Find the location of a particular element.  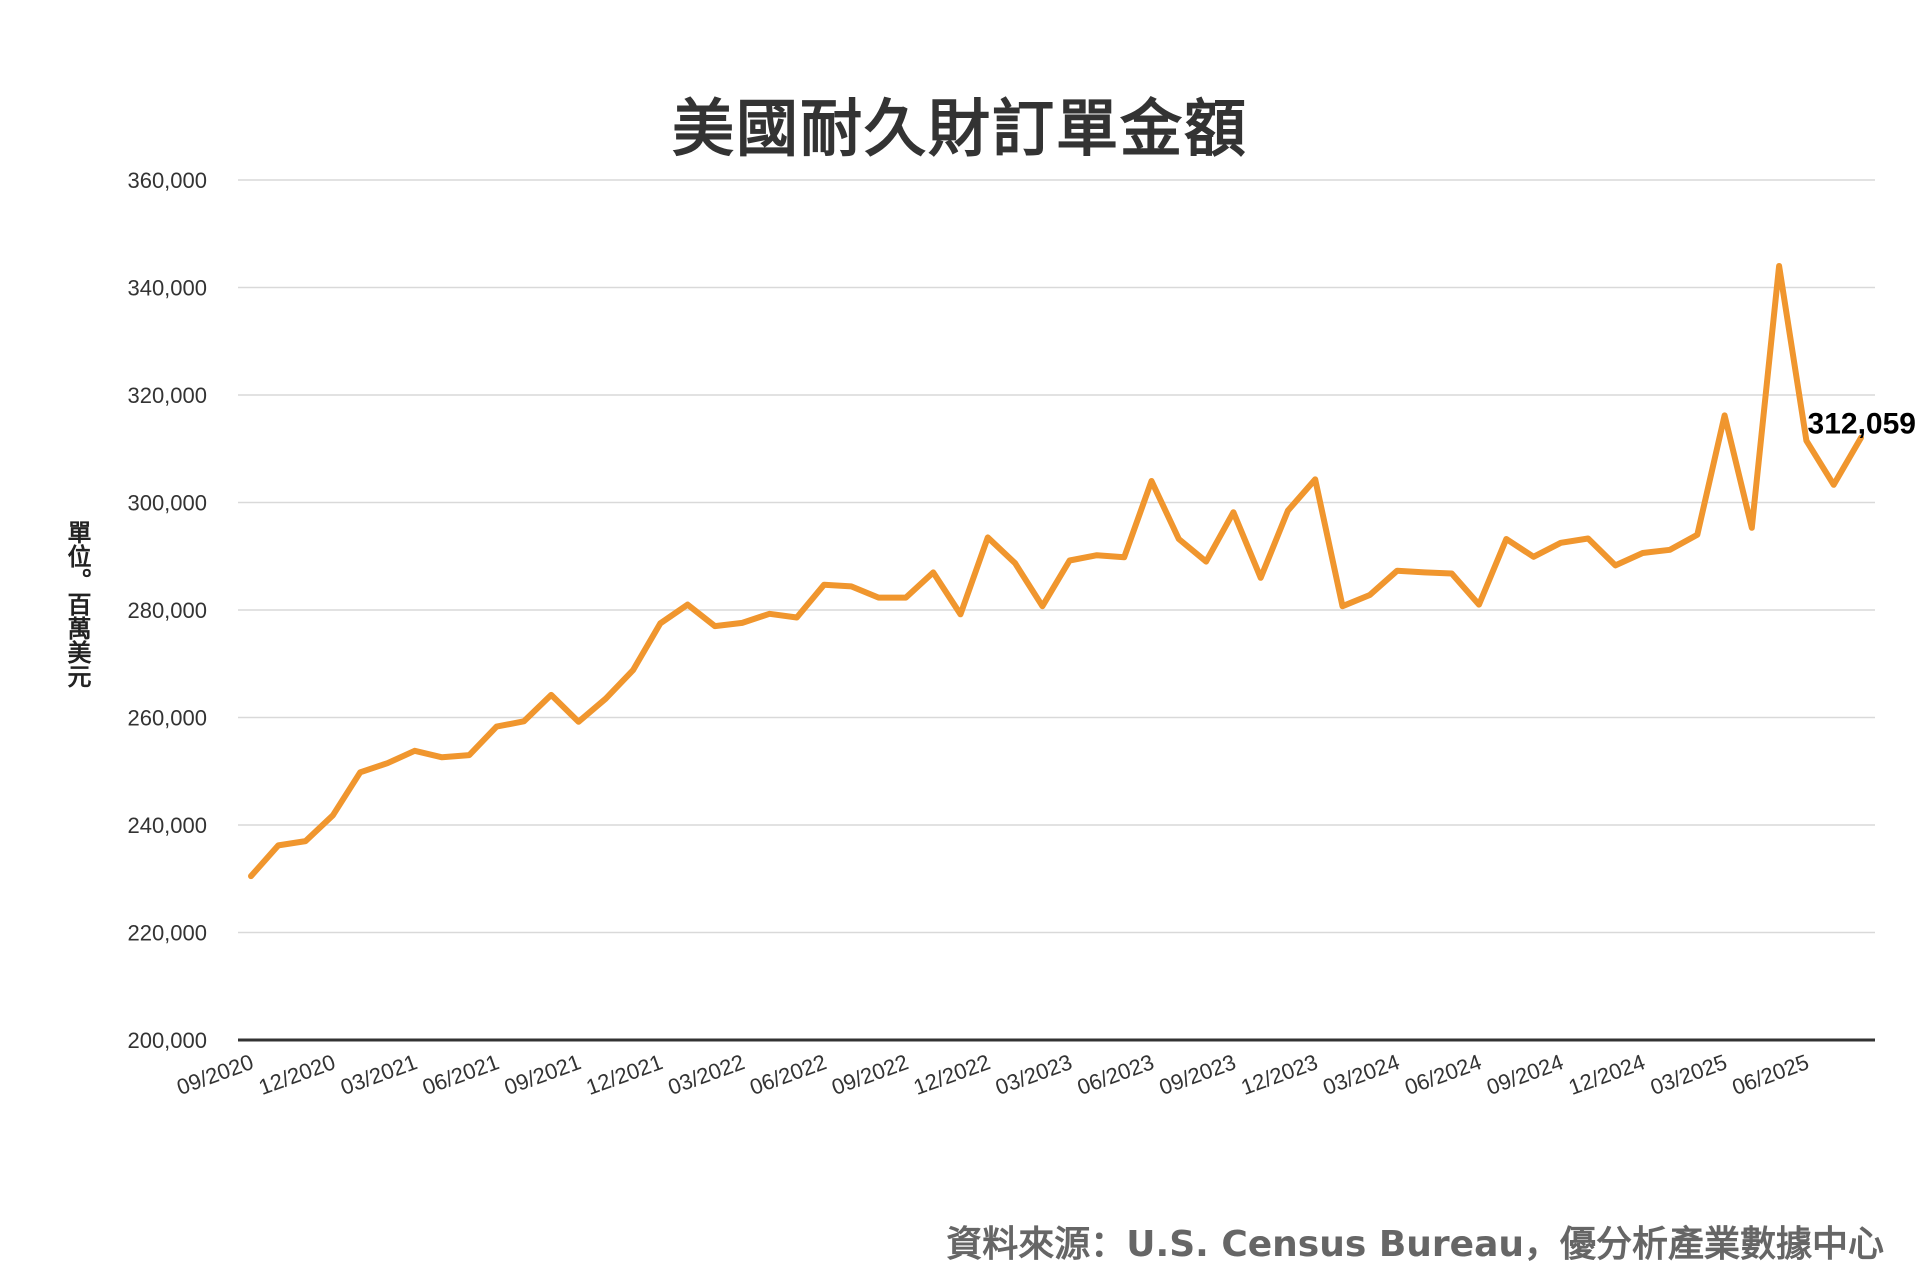

y-tick-label: 280,000 is located at coordinates (167, 610).